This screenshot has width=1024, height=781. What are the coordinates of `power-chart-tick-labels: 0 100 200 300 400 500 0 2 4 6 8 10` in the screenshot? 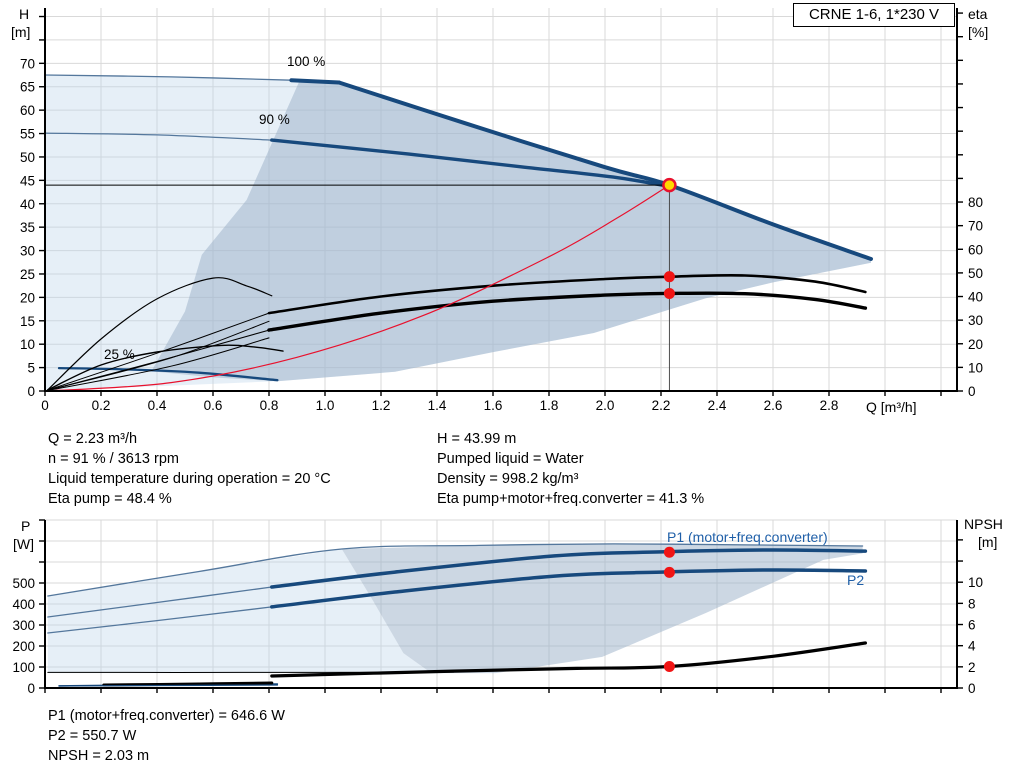 It's located at (497, 635).